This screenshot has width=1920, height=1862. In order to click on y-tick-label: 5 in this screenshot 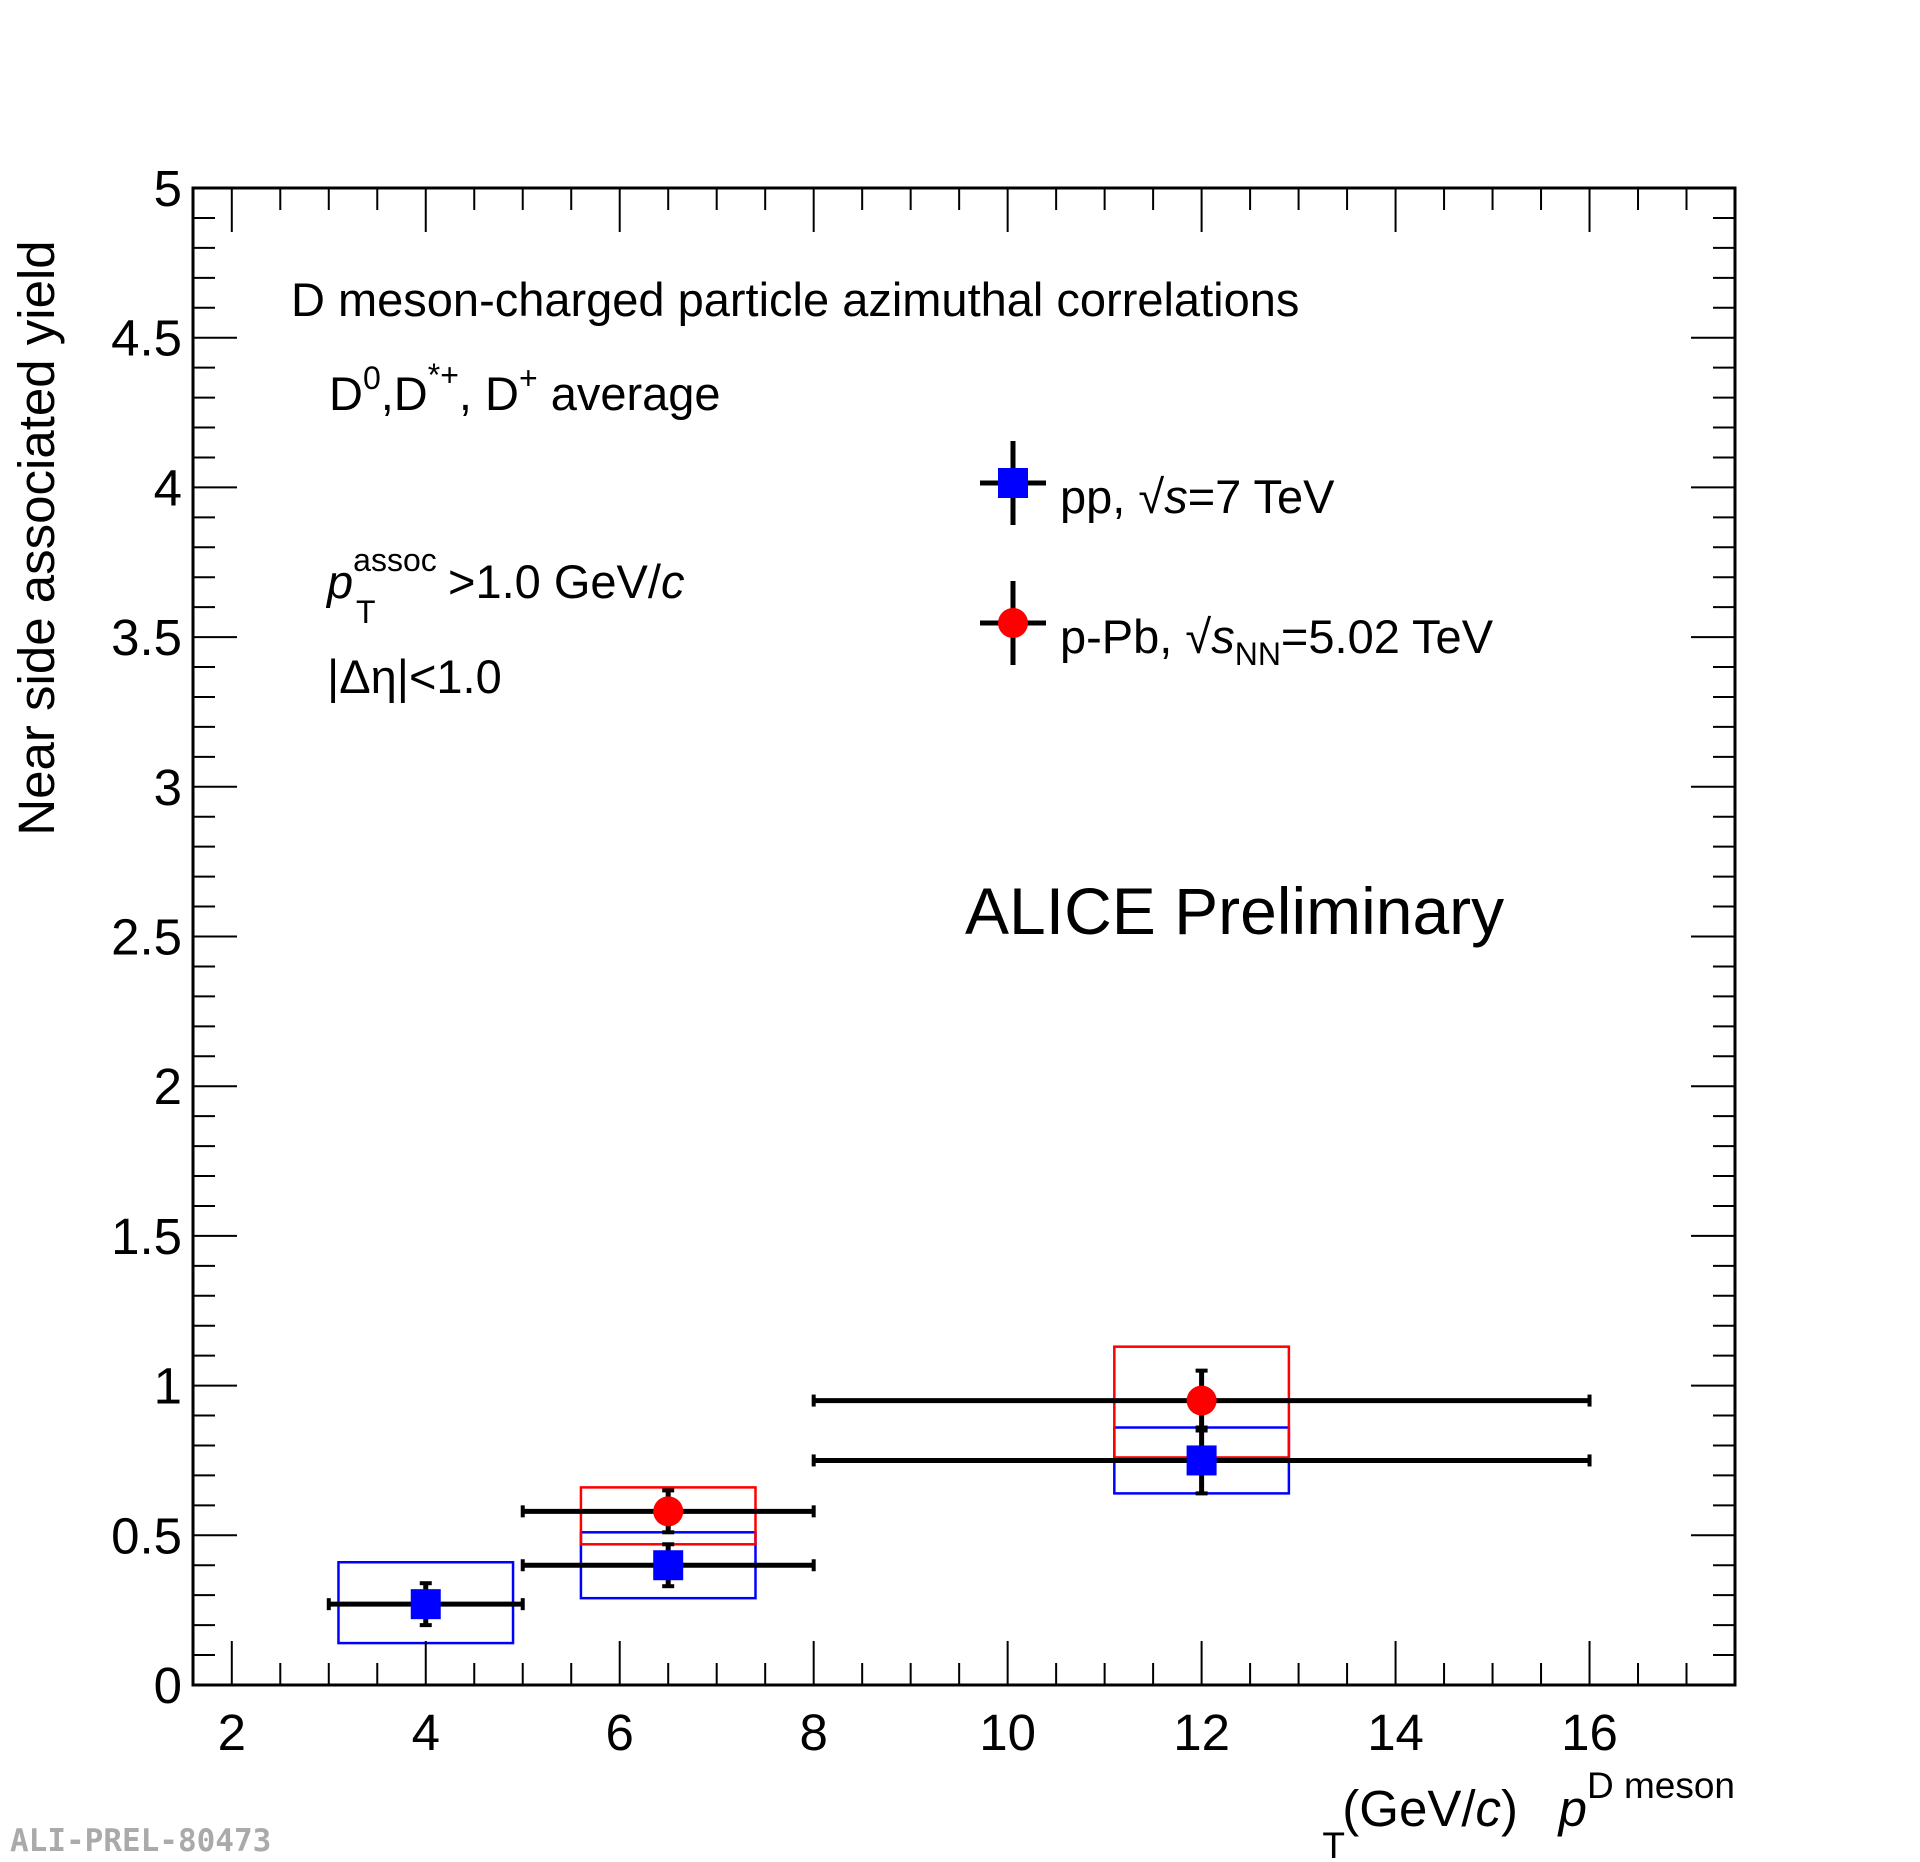, I will do `click(168, 188)`.